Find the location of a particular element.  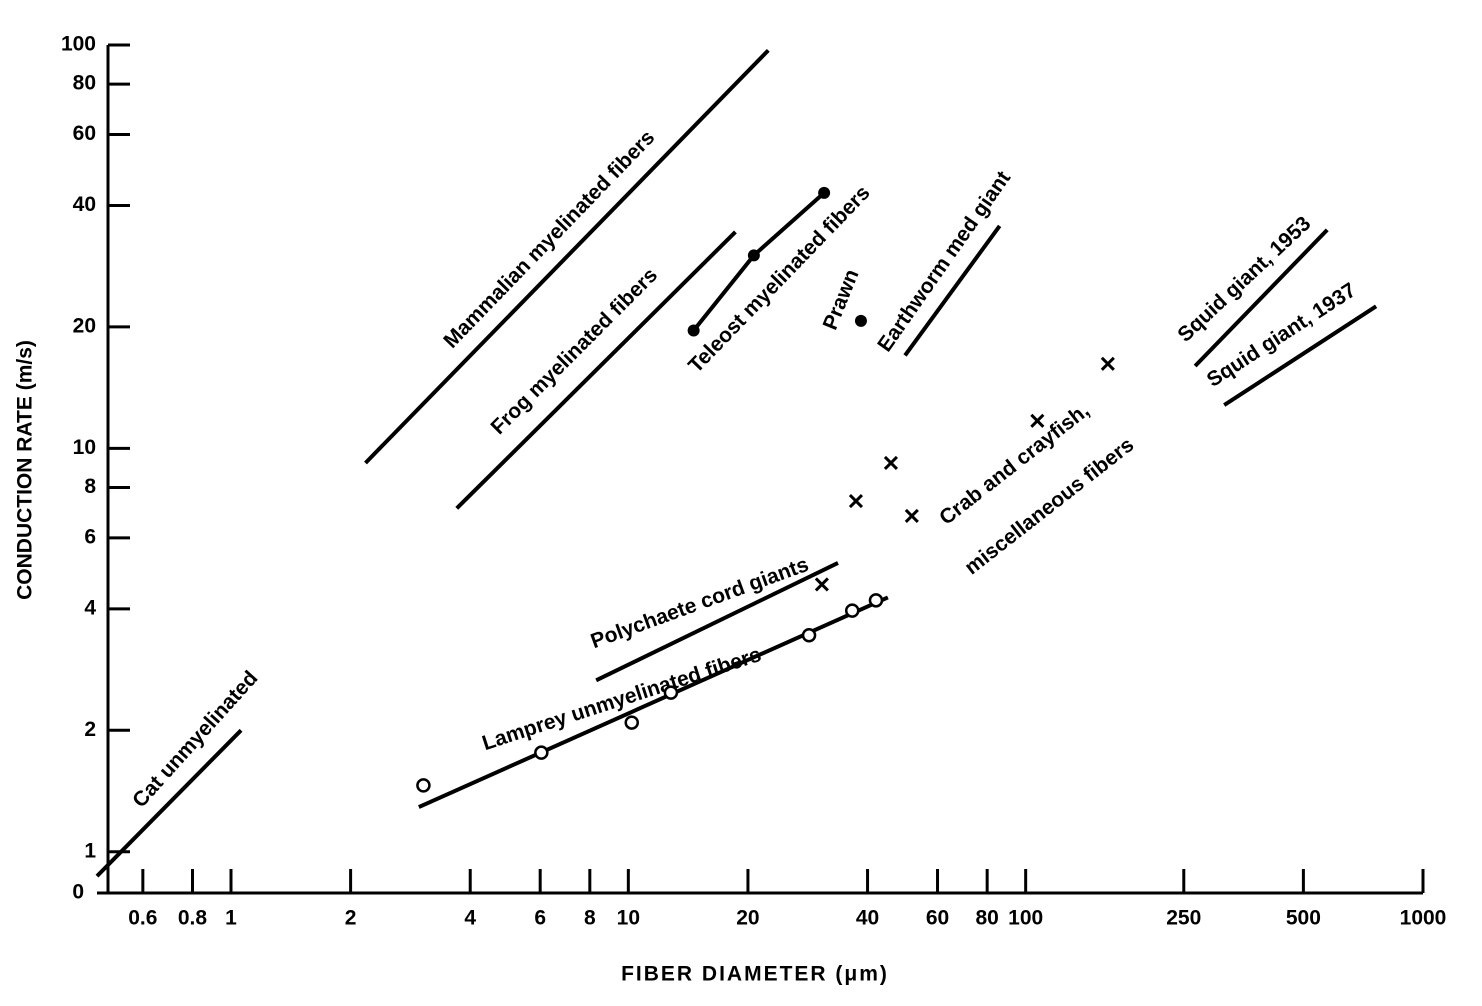

x-tick-label: 1 is located at coordinates (231, 918).